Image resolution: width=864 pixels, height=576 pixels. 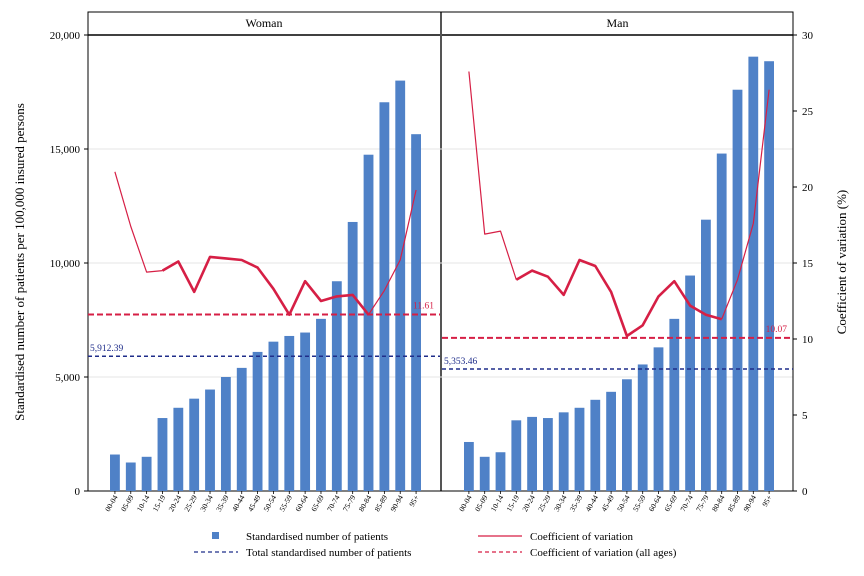 What do you see at coordinates (618, 23) in the screenshot?
I see `panel-title: Man` at bounding box center [618, 23].